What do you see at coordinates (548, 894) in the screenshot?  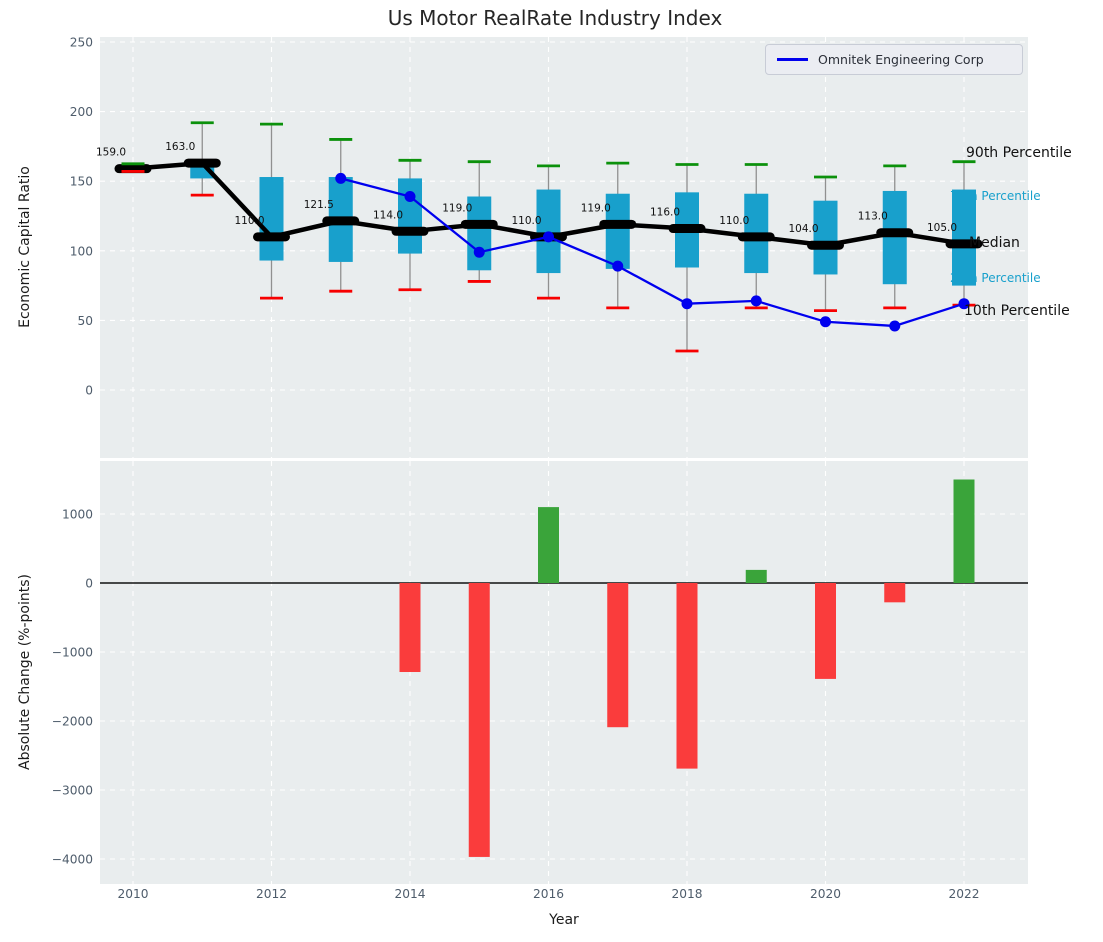 I see `xtick-label: 2016` at bounding box center [548, 894].